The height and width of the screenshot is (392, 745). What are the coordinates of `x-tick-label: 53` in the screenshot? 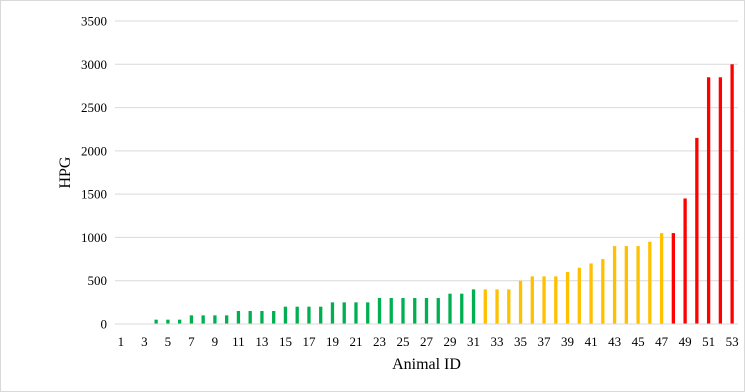 It's located at (732, 341).